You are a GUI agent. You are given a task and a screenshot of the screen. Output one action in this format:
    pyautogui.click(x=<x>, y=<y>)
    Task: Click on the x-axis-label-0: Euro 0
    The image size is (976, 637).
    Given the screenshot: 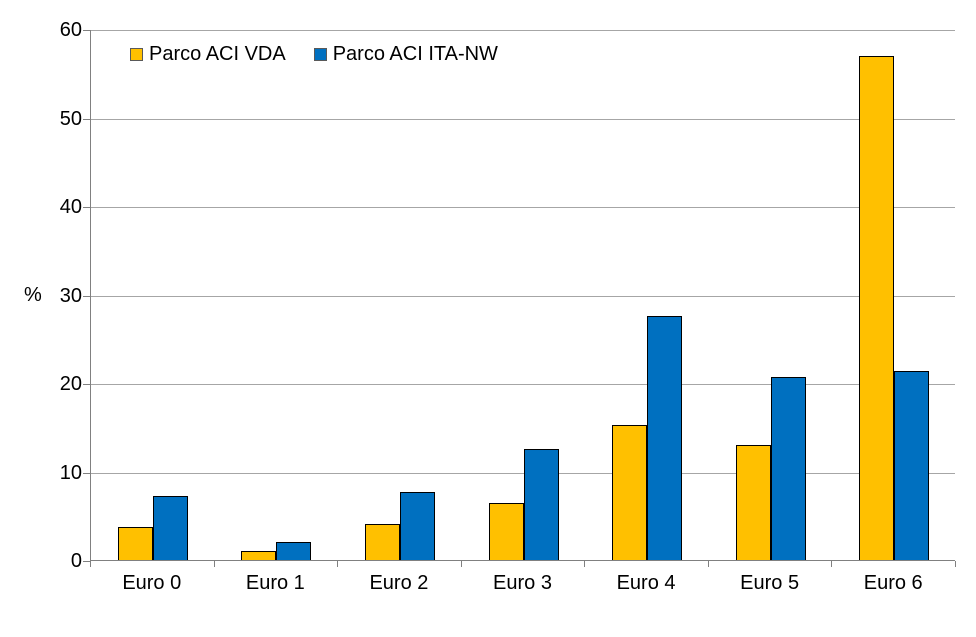 What is the action you would take?
    pyautogui.click(x=152, y=583)
    